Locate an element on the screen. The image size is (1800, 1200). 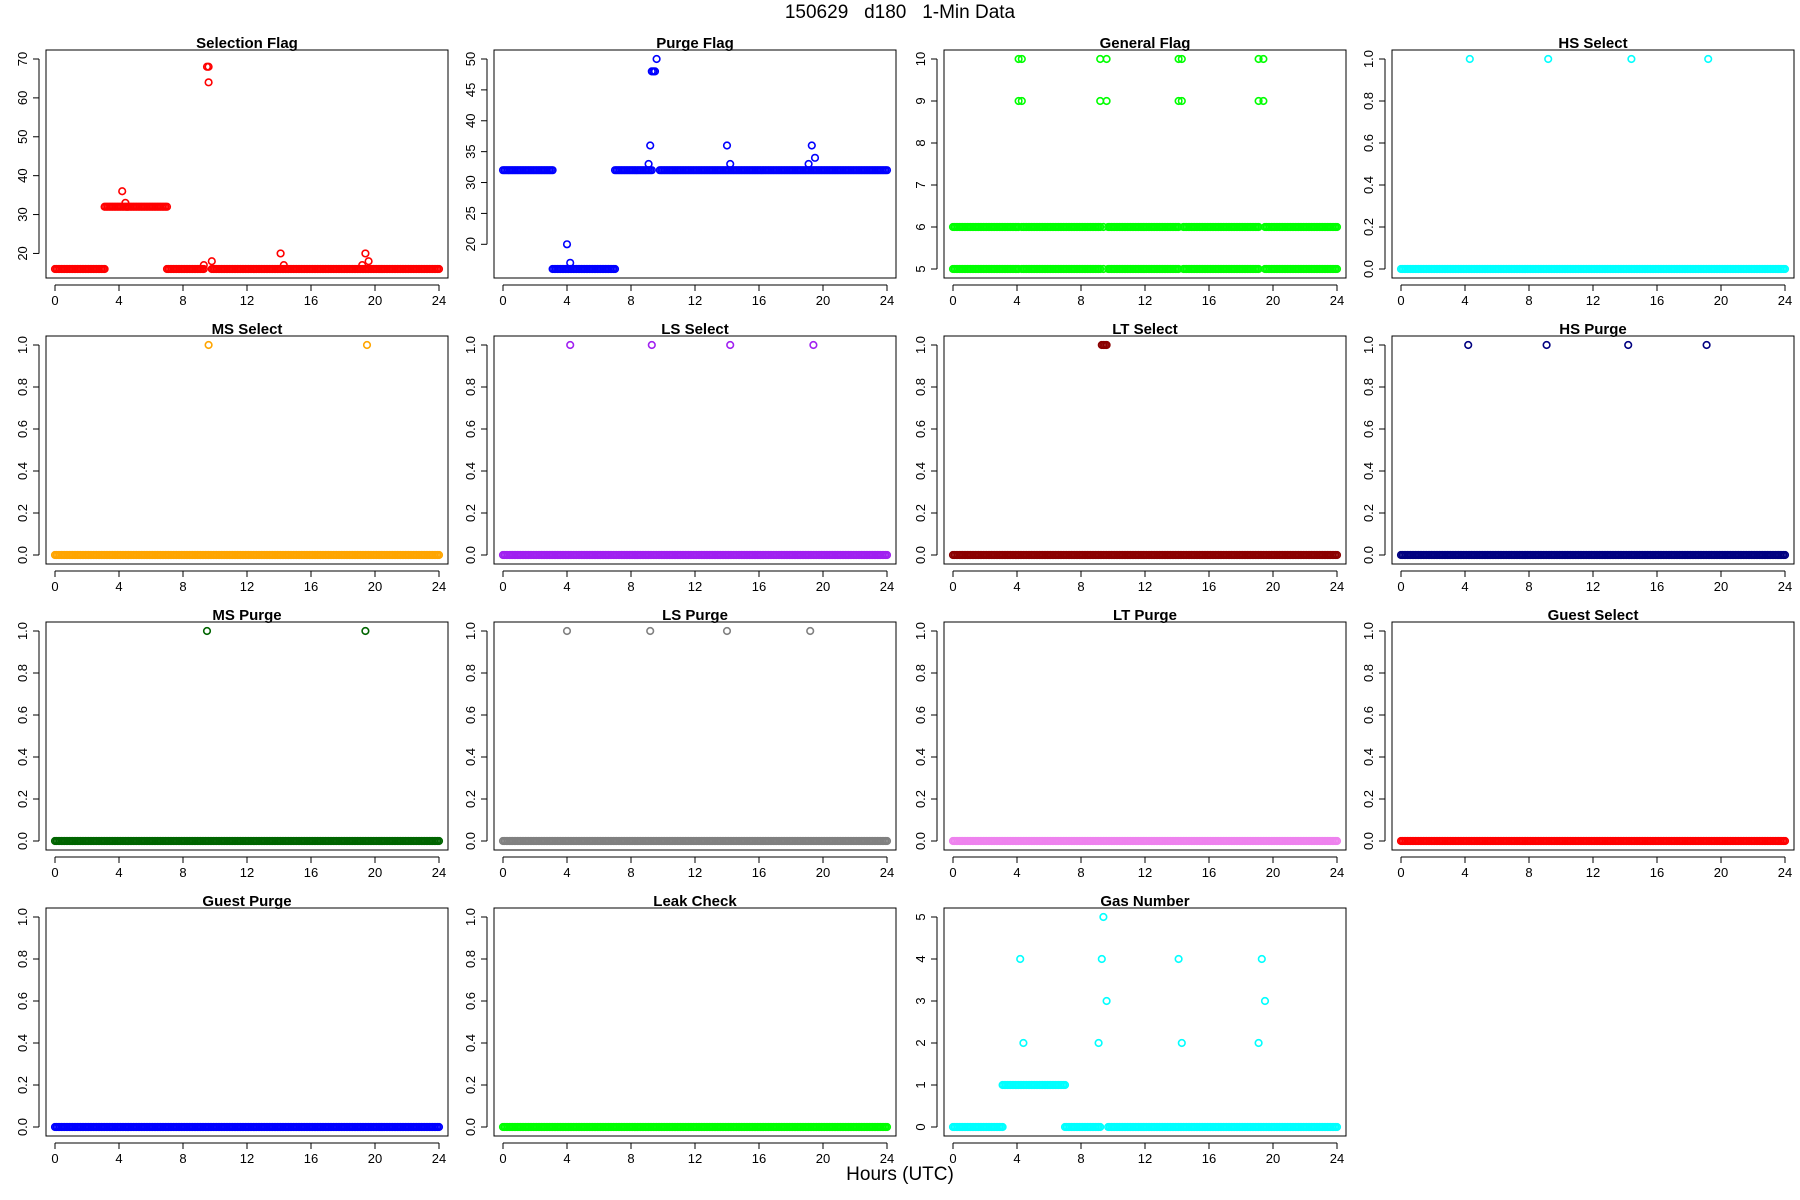
y-tick-label: 9 is located at coordinates (920, 100).